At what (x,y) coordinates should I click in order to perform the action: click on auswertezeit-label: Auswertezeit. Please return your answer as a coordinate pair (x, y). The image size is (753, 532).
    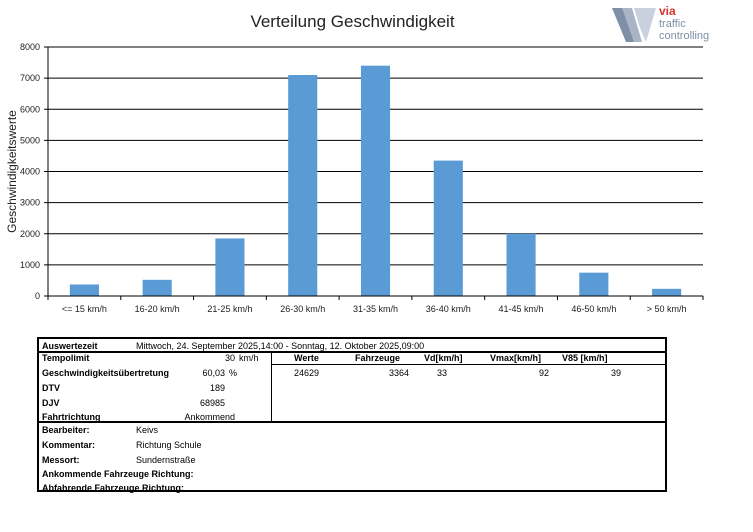
    Looking at the image, I should click on (70, 346).